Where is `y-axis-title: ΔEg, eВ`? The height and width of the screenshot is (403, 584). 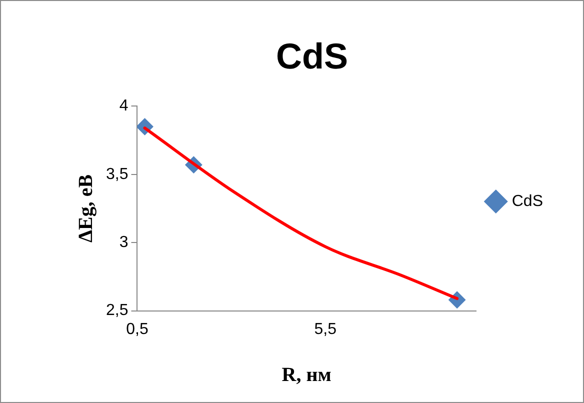 y-axis-title: ΔEg, eВ is located at coordinates (86, 208).